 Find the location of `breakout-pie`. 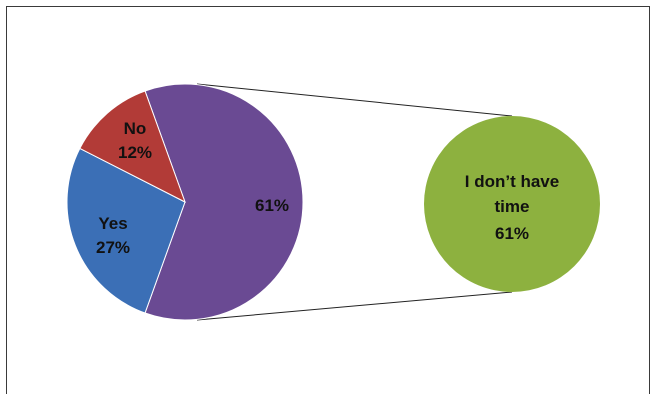

breakout-pie is located at coordinates (512, 204).